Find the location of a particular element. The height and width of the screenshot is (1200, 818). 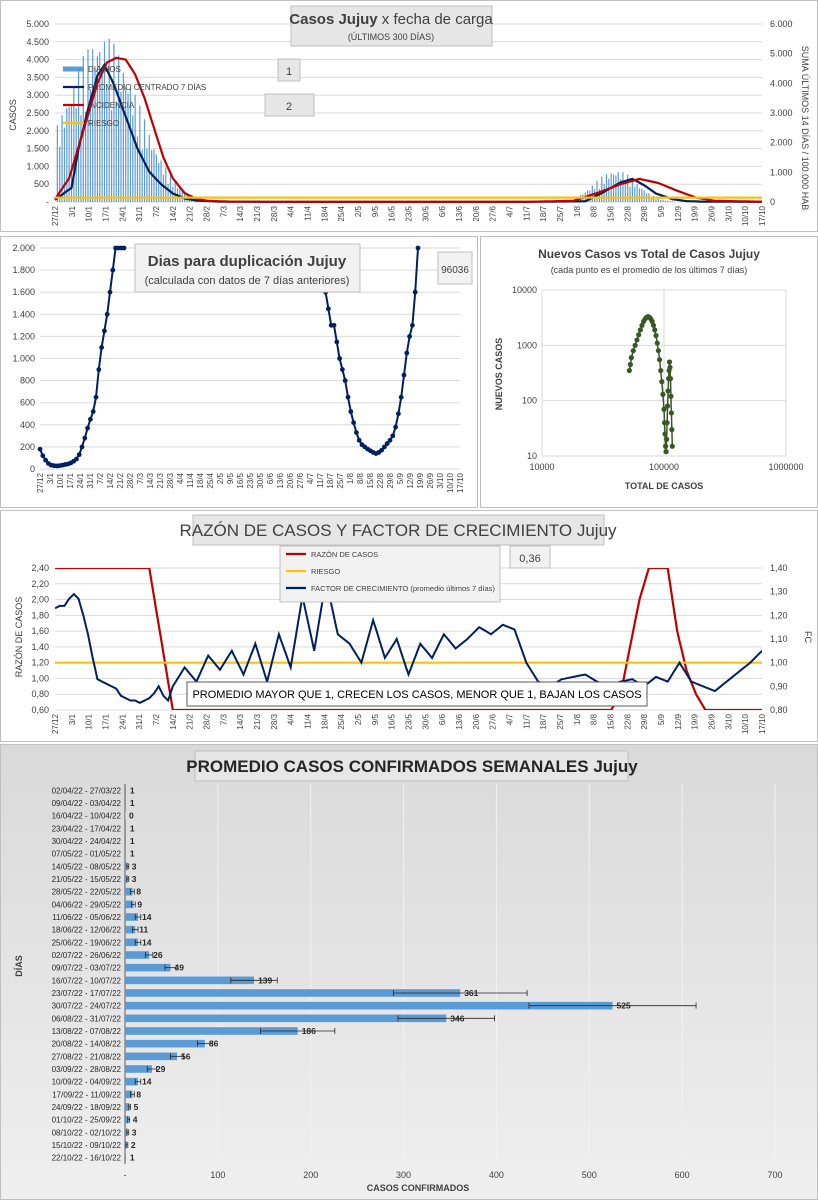

semanales-value-label: 4 is located at coordinates (135, 1120).